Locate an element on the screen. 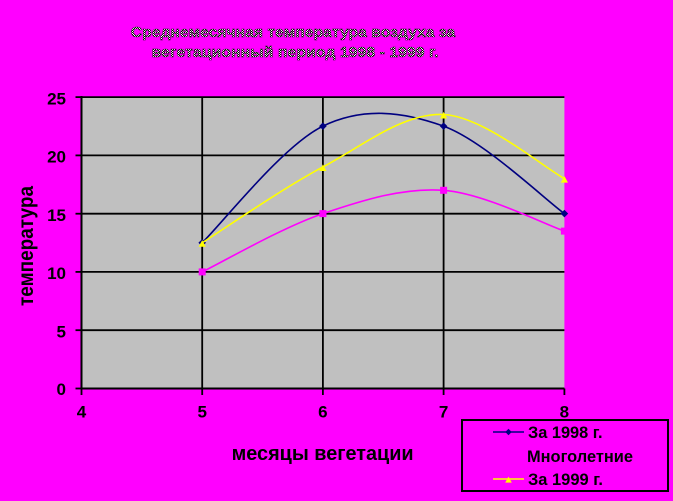 This screenshot has width=673, height=501. svg-text: 0 is located at coordinates (61, 389).